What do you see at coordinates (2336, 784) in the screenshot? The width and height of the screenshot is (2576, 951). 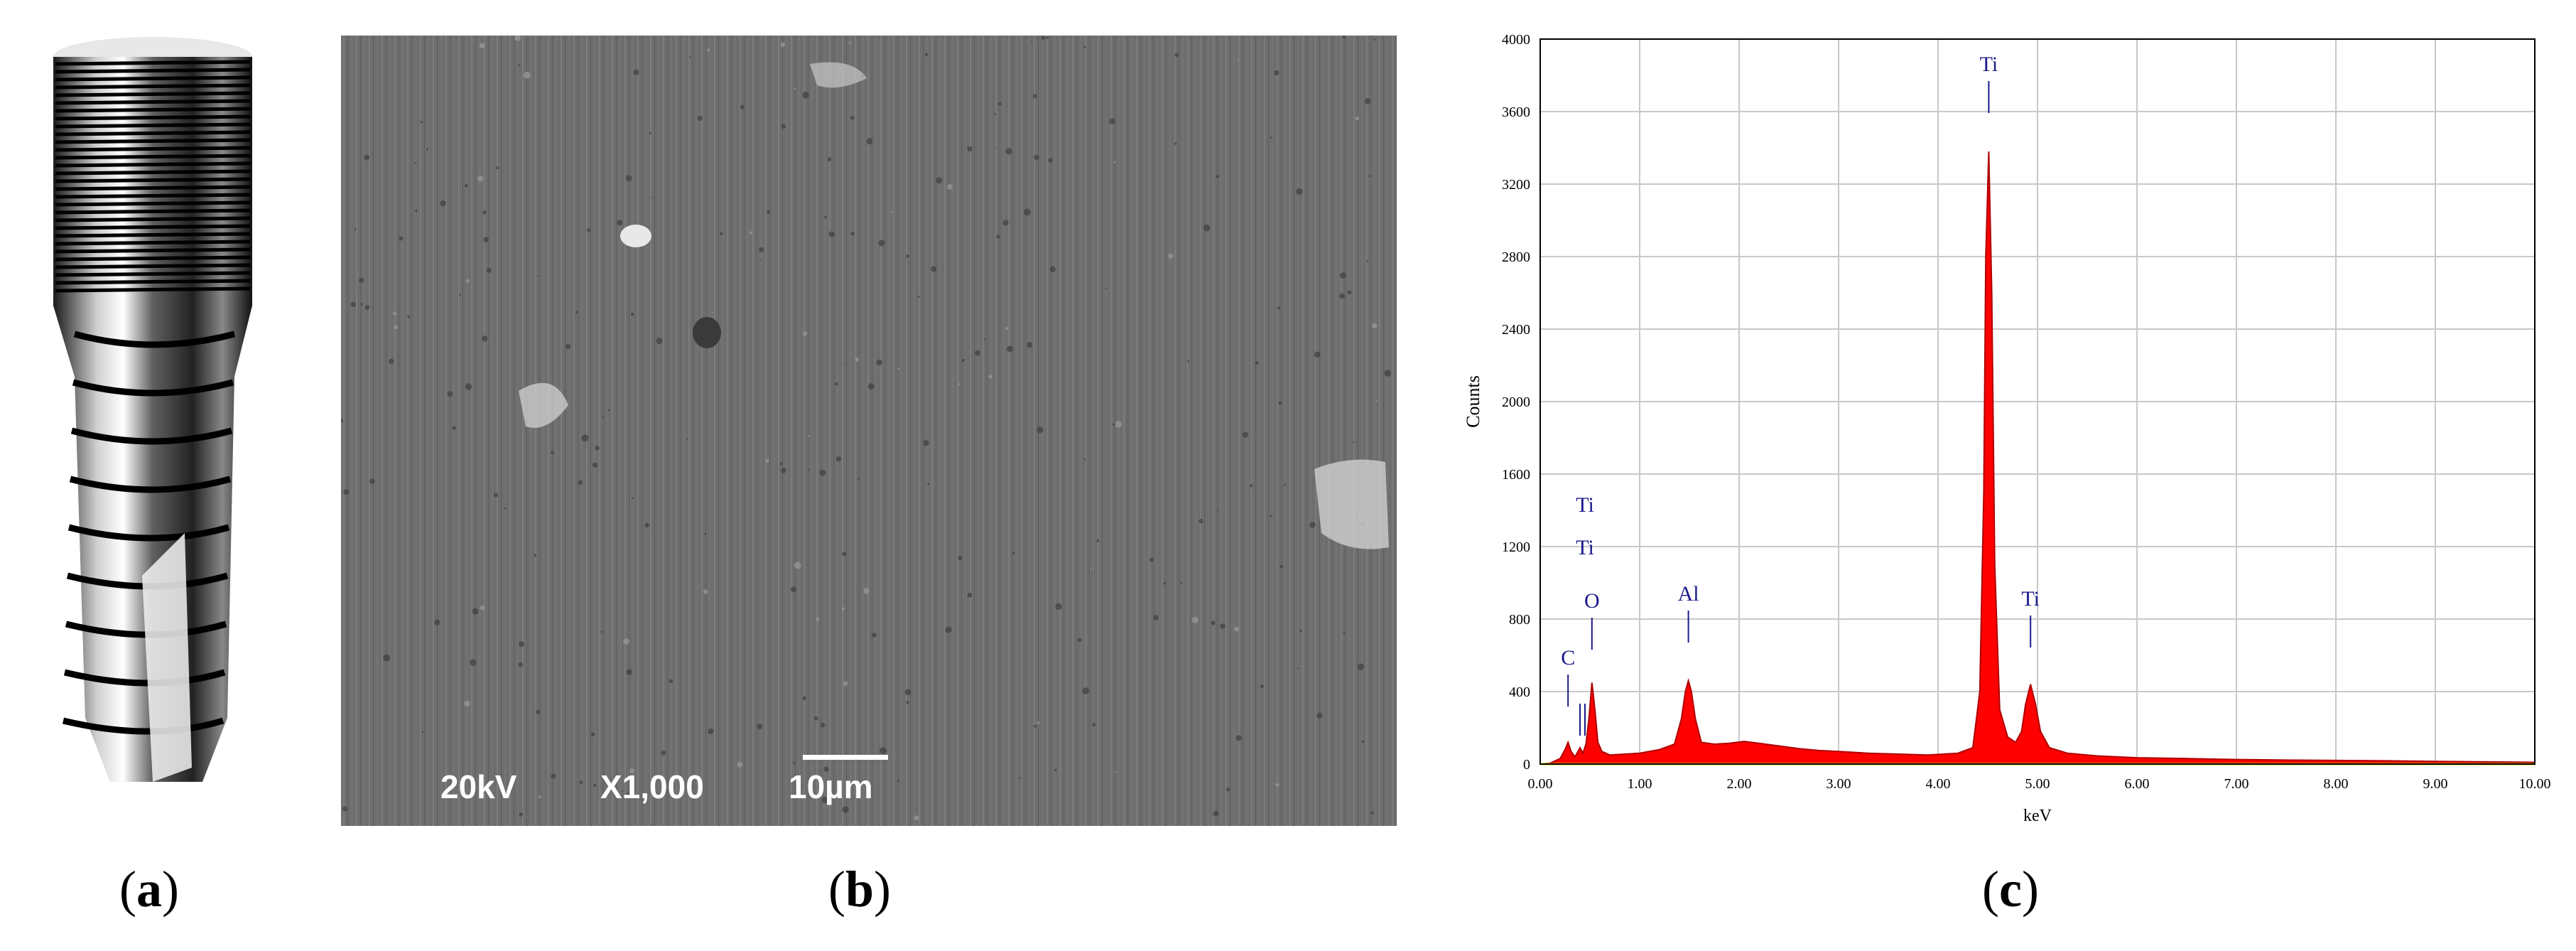 I see `x-tick-label: 8.00` at bounding box center [2336, 784].